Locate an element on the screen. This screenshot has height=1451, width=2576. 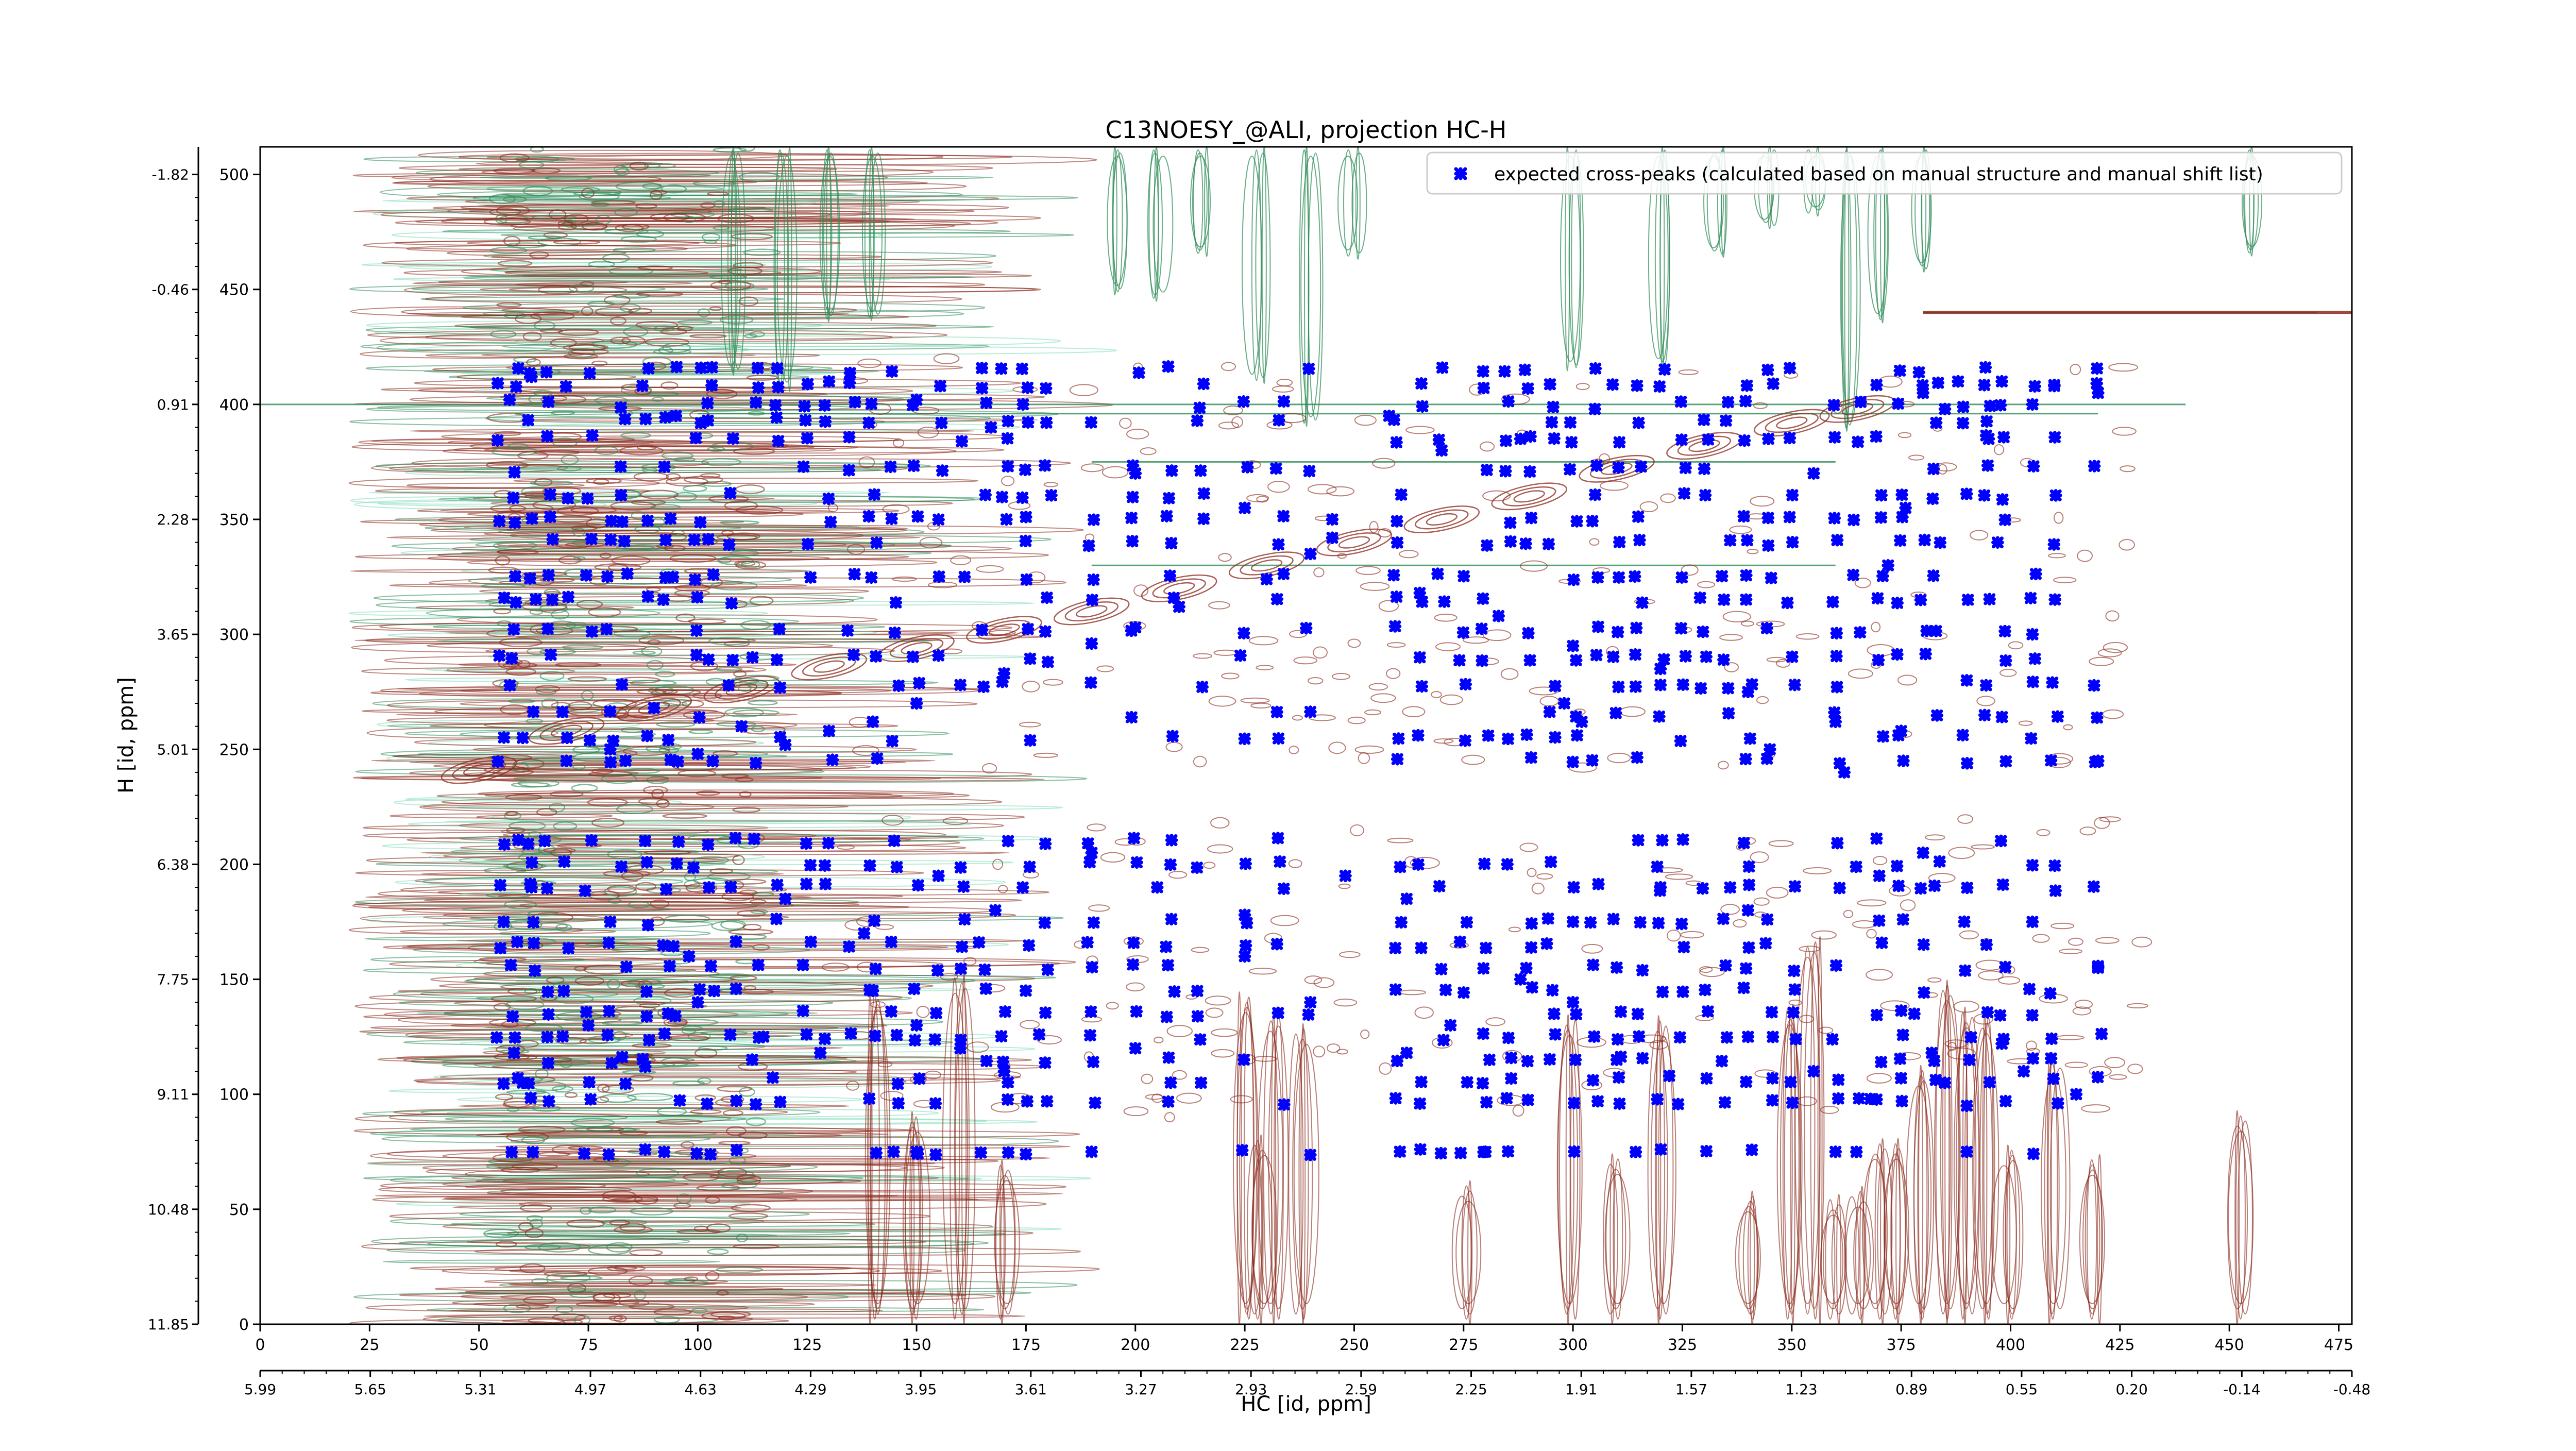
y-ppm-tick-label: 2.28 is located at coordinates (173, 519).